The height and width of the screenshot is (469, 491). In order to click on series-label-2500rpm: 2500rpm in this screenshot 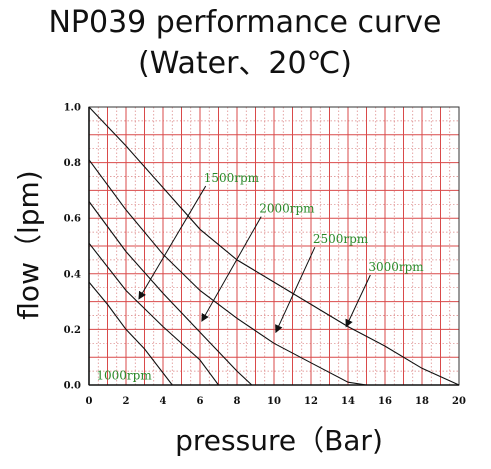, I will do `click(341, 239)`.